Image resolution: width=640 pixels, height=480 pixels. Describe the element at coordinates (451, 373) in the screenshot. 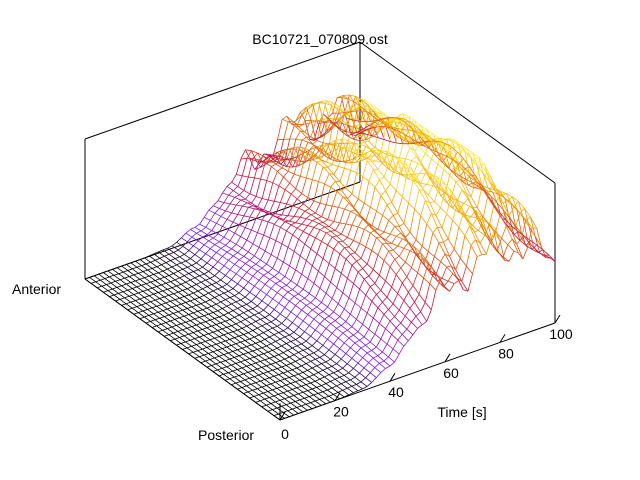

I see `time-tick-label: 60` at that location.